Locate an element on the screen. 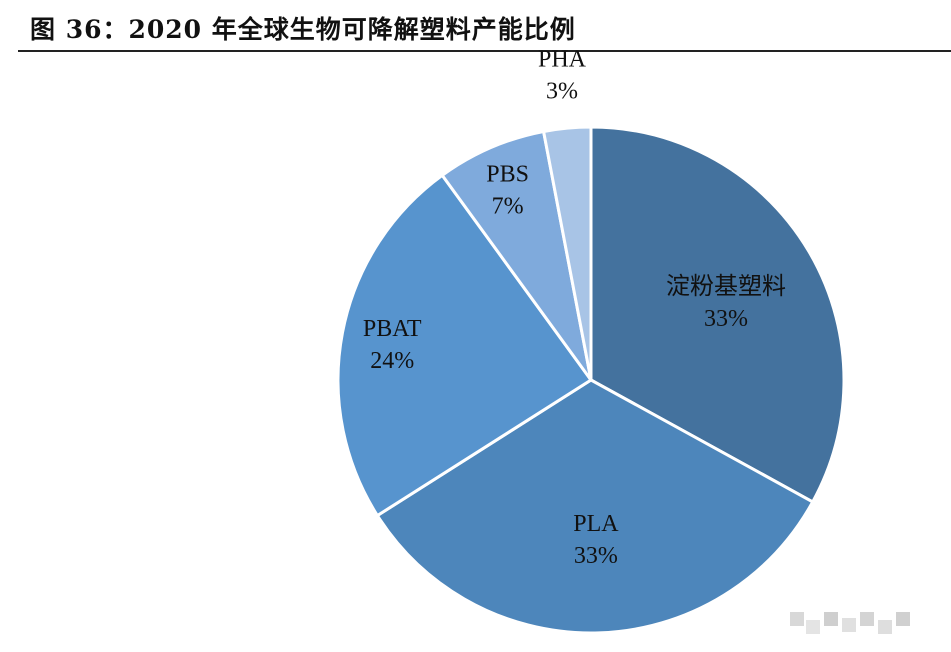 This screenshot has height=652, width=951. title-divider is located at coordinates (484, 51).